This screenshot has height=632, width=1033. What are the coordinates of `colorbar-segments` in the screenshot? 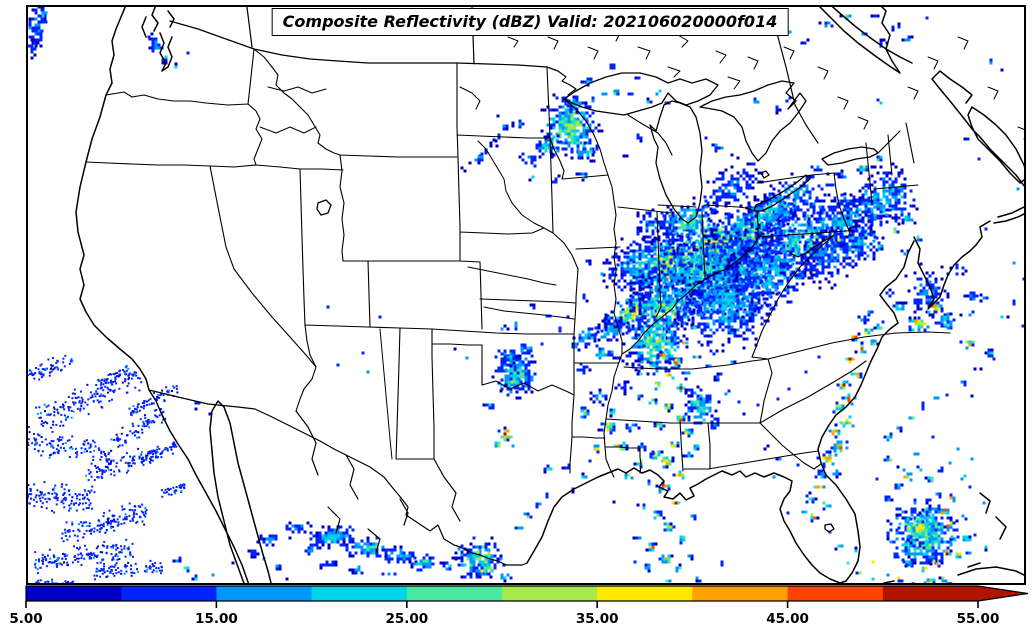 It's located at (527, 593).